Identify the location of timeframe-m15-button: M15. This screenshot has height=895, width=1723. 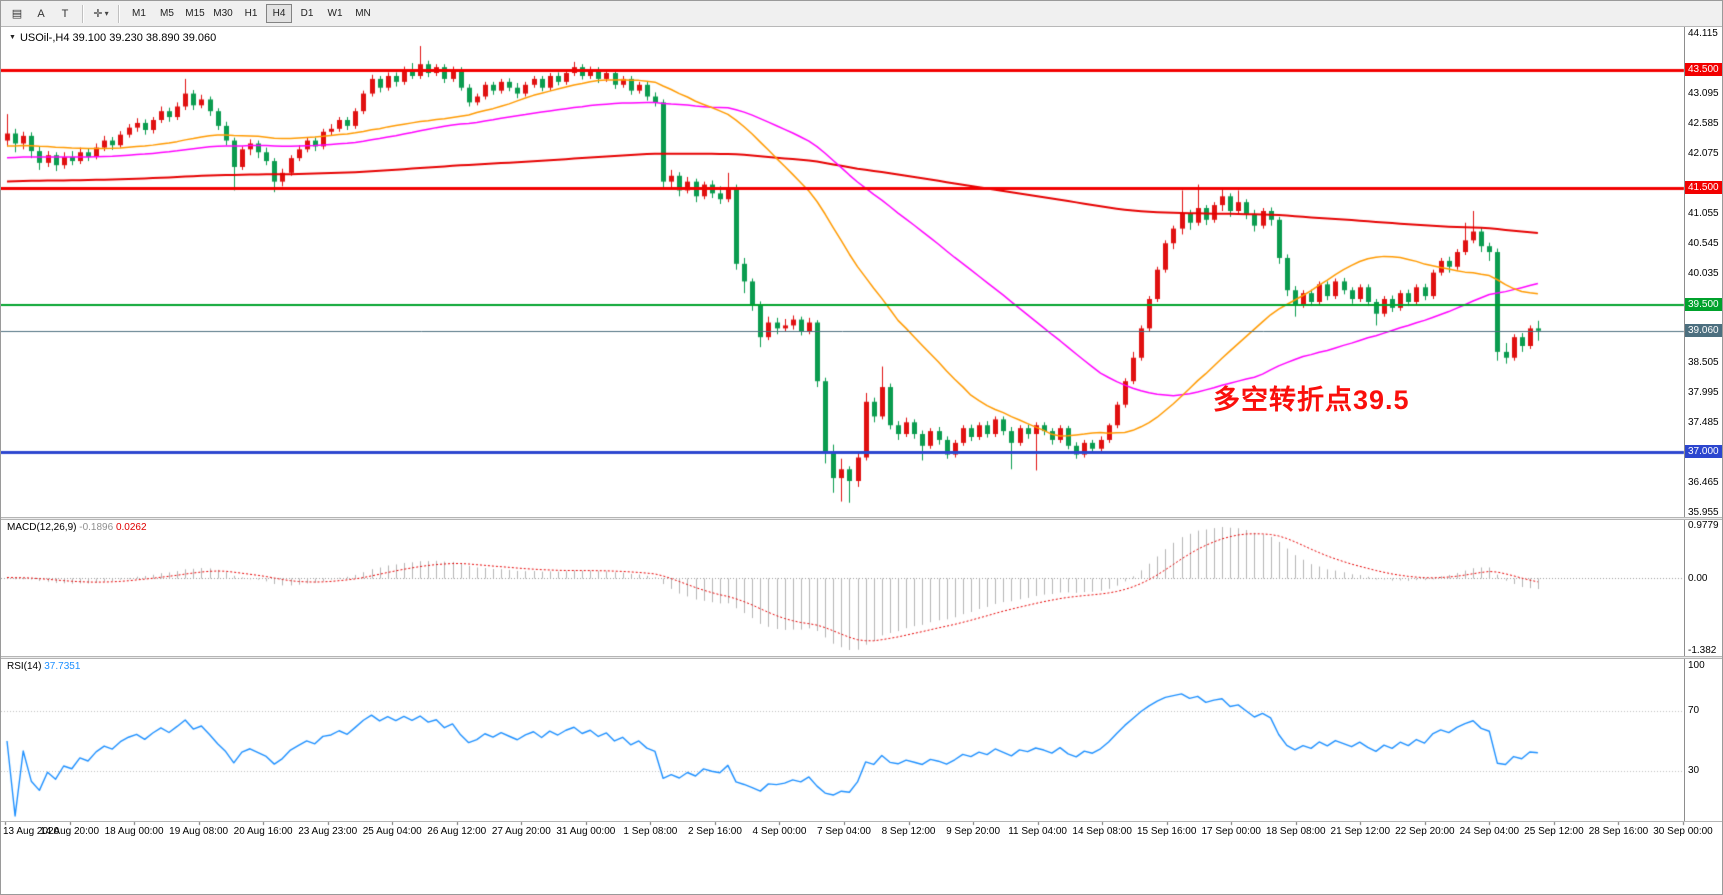
(195, 13).